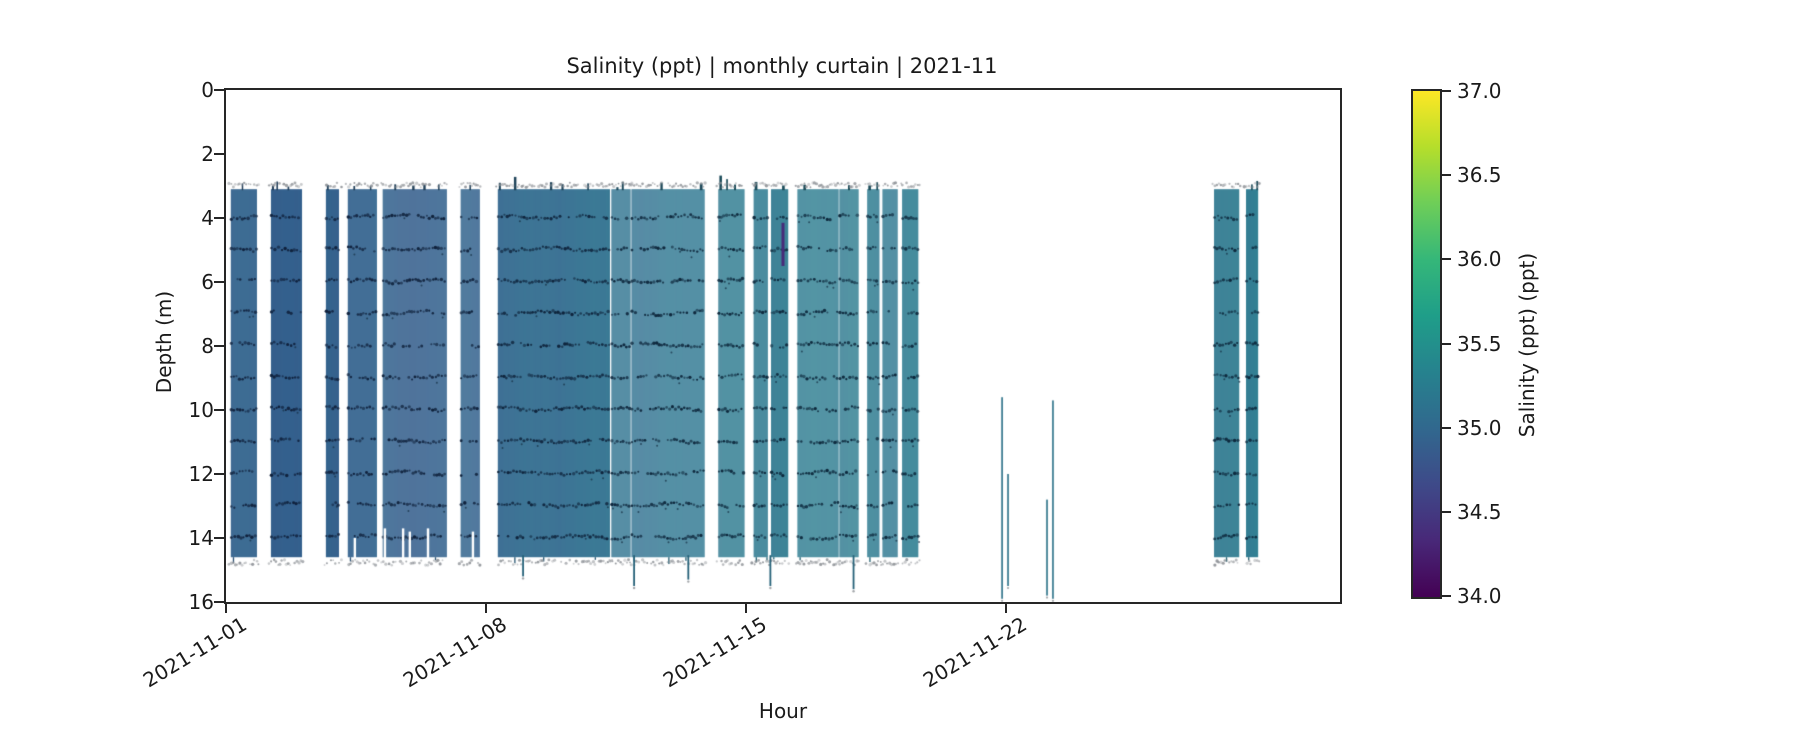 This screenshot has width=1800, height=750. Describe the element at coordinates (1479, 259) in the screenshot. I see `colorbar-tick-label: 36.0` at that location.